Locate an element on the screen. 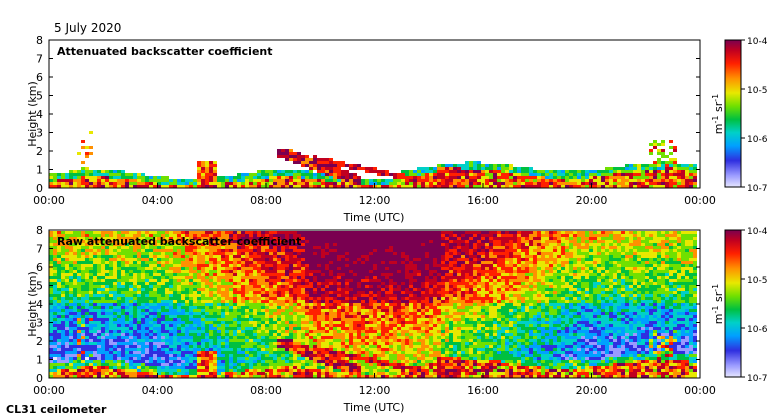 The width and height of the screenshot is (780, 420). figure-date: 5 July 2020 is located at coordinates (87, 28).